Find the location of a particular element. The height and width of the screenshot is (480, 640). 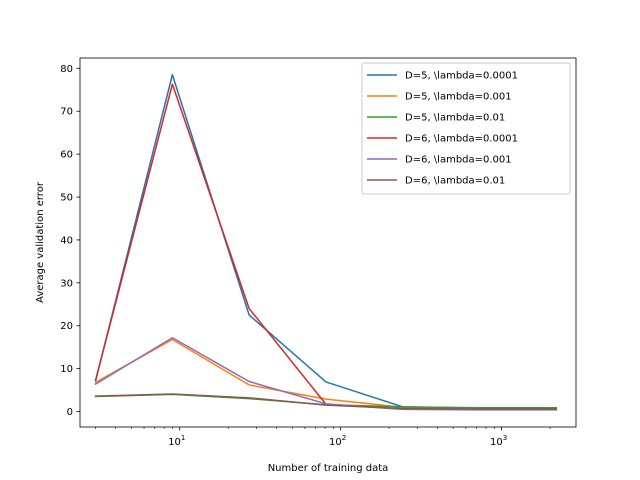

legend-label-6: D=6, \lambda=0.01 is located at coordinates (455, 181).